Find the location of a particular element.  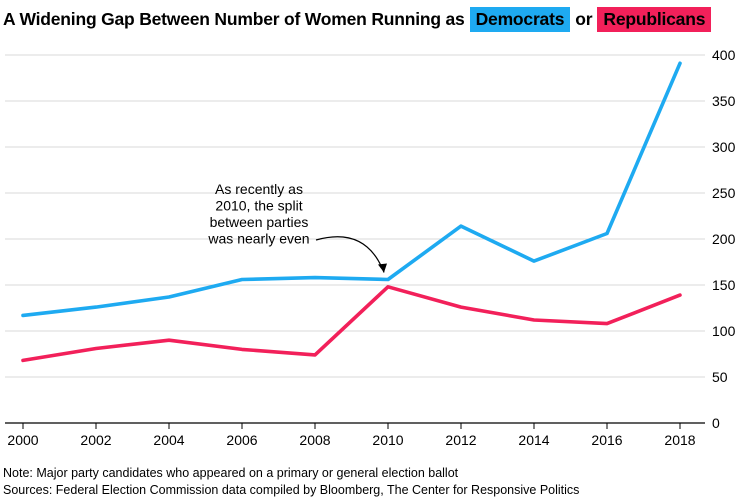

x-tick-label-2002: 2002 is located at coordinates (95, 440).